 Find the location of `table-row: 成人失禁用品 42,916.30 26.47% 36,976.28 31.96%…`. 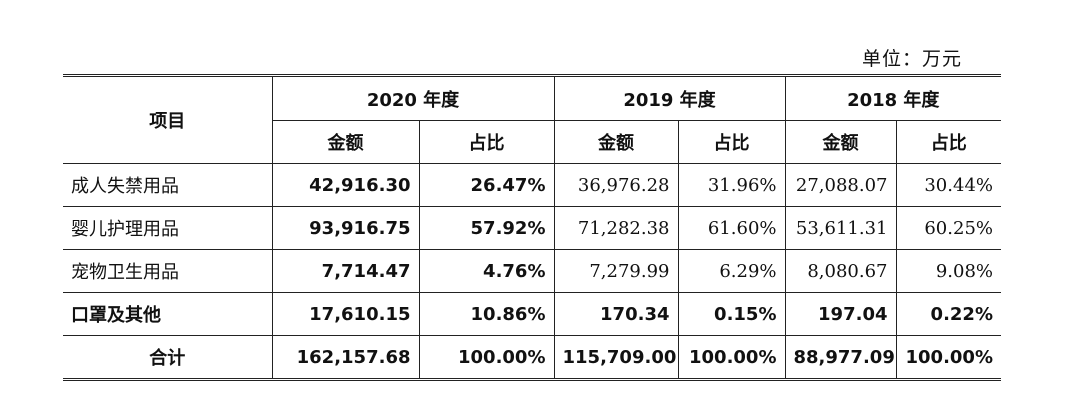

table-row: 成人失禁用品 42,916.30 26.47% 36,976.28 31.96%… is located at coordinates (532, 185).